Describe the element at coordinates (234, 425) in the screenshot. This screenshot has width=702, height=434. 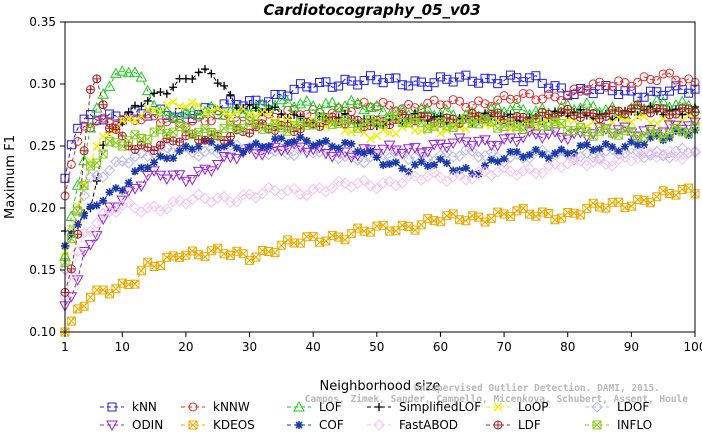
I see `legend-label: KDEOS` at that location.